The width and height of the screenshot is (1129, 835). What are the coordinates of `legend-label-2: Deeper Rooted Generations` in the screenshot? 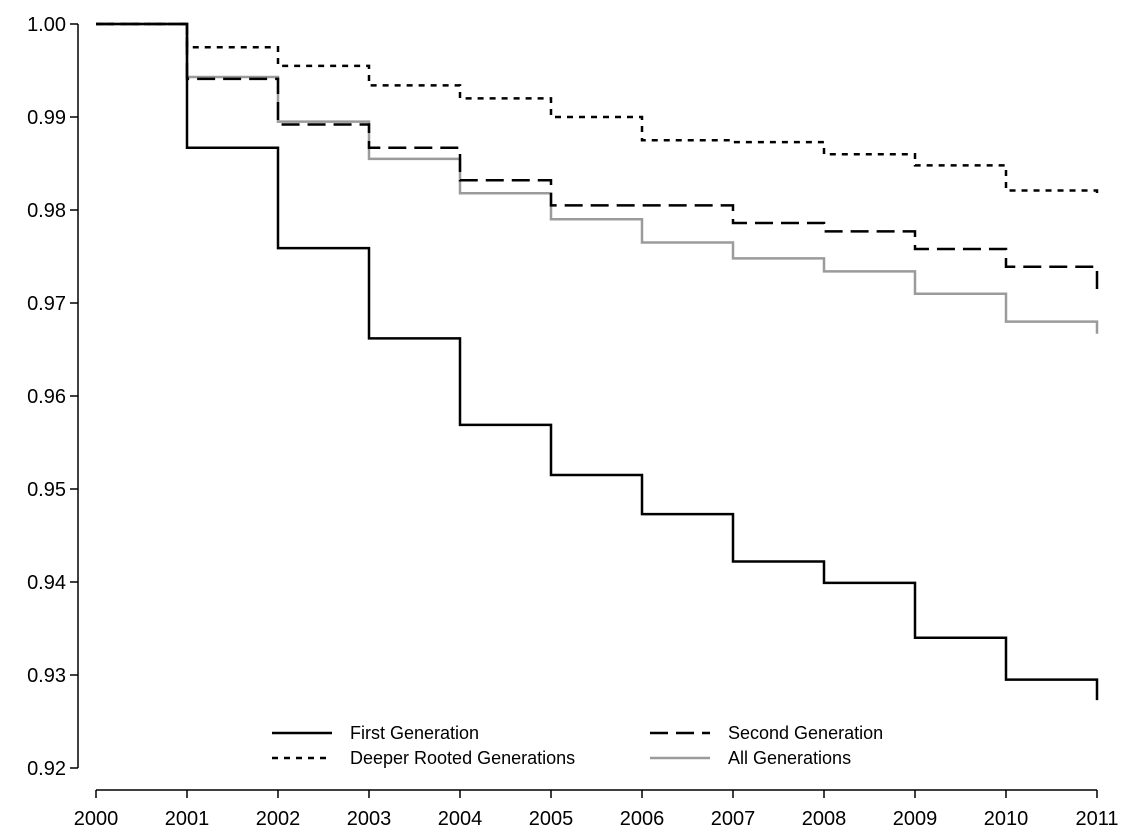 It's located at (462, 758).